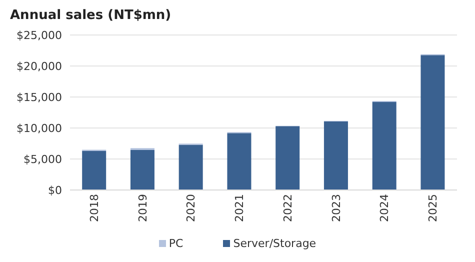 Image resolution: width=475 pixels, height=262 pixels. Describe the element at coordinates (94, 208) in the screenshot. I see `x-tick-label: 2018` at that location.